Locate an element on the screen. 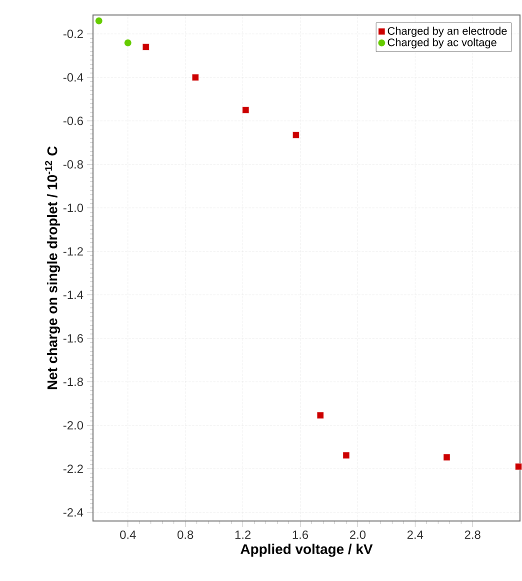  y-tick-label: -0.6 is located at coordinates (74, 121).